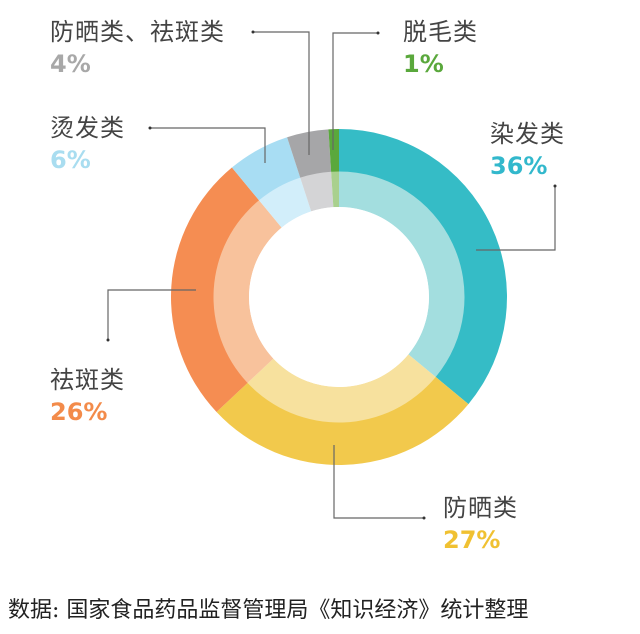 The height and width of the screenshot is (634, 640). Describe the element at coordinates (378, 482) in the screenshot. I see `leader-line-sunscreen` at that location.